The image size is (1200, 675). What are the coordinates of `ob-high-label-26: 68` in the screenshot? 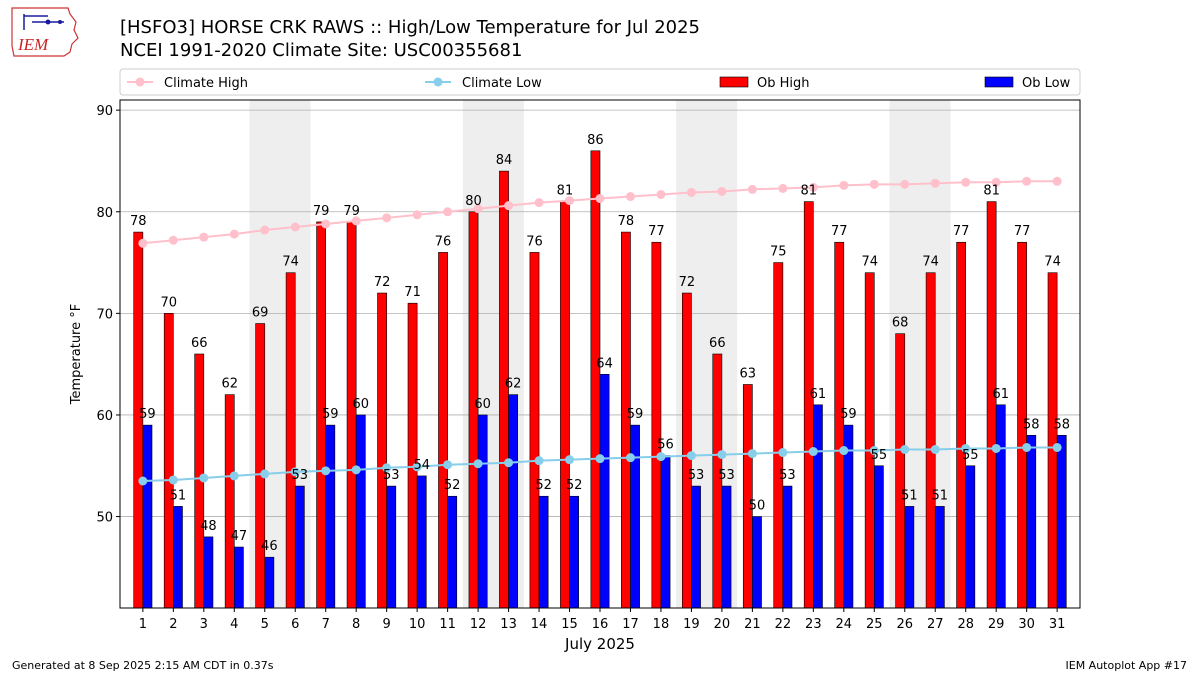 It's located at (900, 323).